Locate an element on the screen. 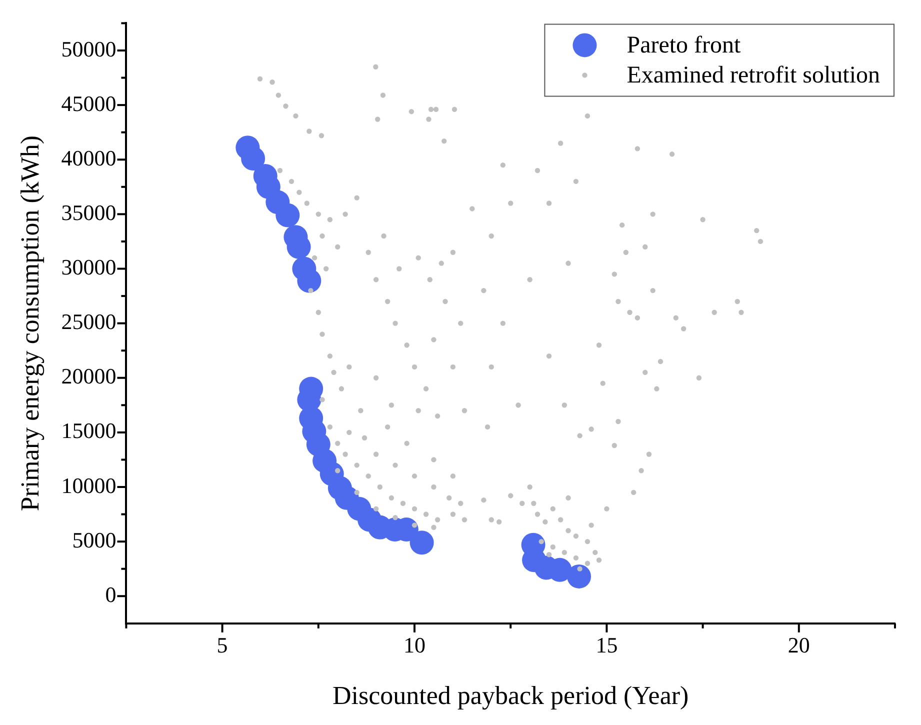  y-tick-label: 15000 is located at coordinates (88, 431).